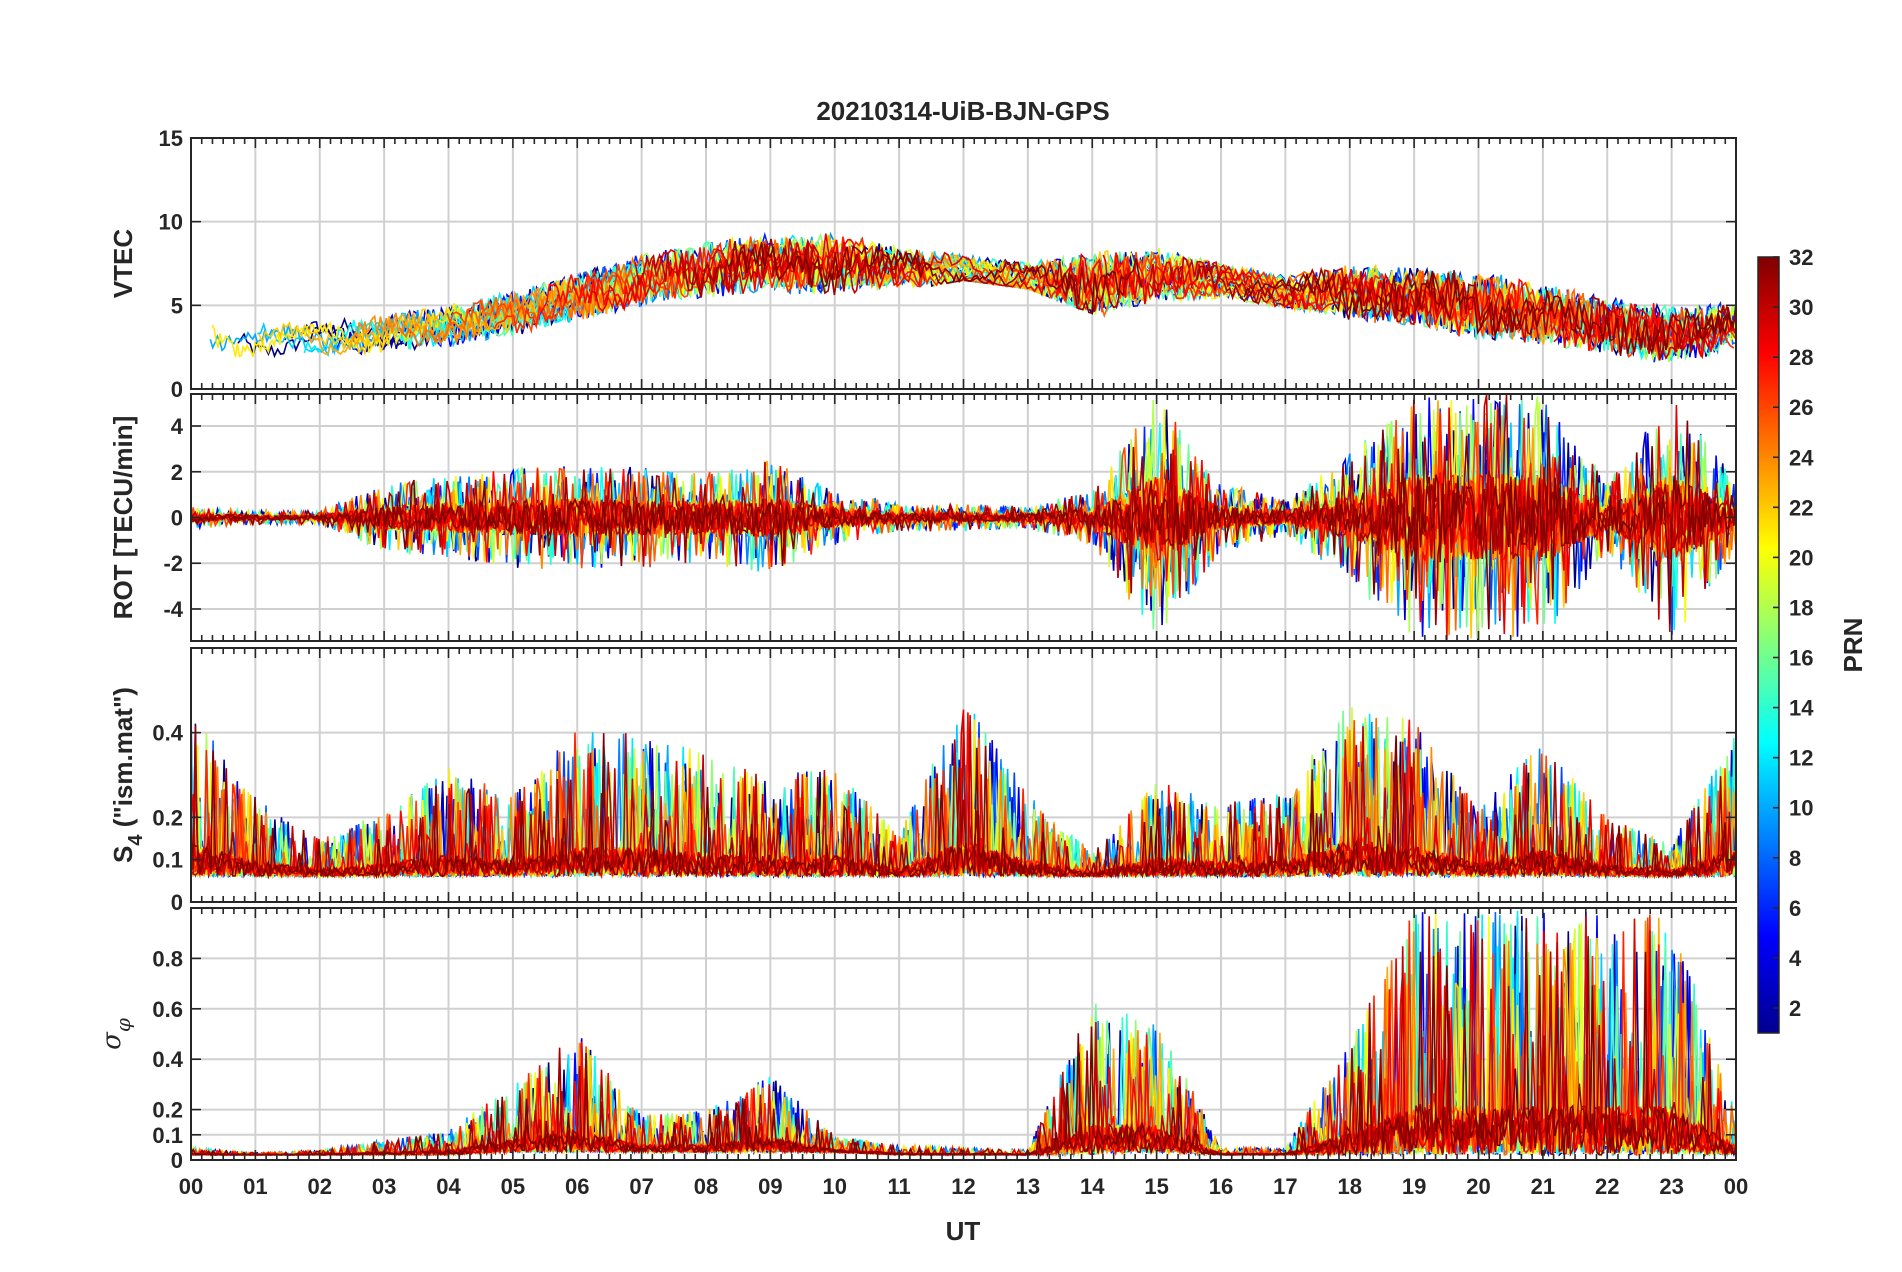 The height and width of the screenshot is (1272, 1902). I want to click on x-tick-label: 02, so click(320, 1186).